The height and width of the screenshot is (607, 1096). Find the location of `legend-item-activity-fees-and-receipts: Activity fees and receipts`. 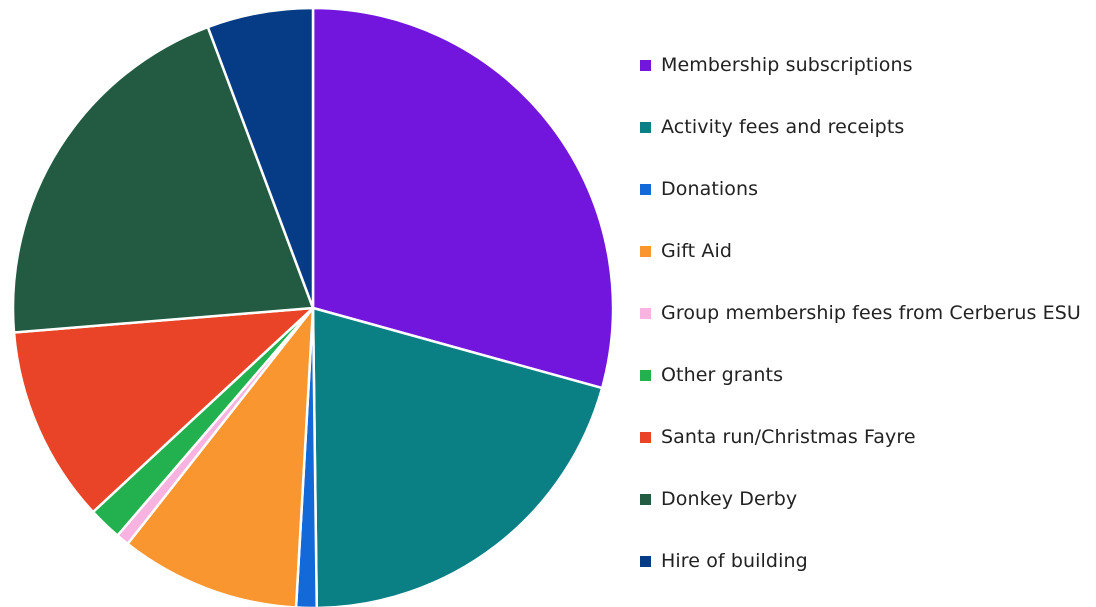

legend-item-activity-fees-and-receipts: Activity fees and receipts is located at coordinates (865, 127).